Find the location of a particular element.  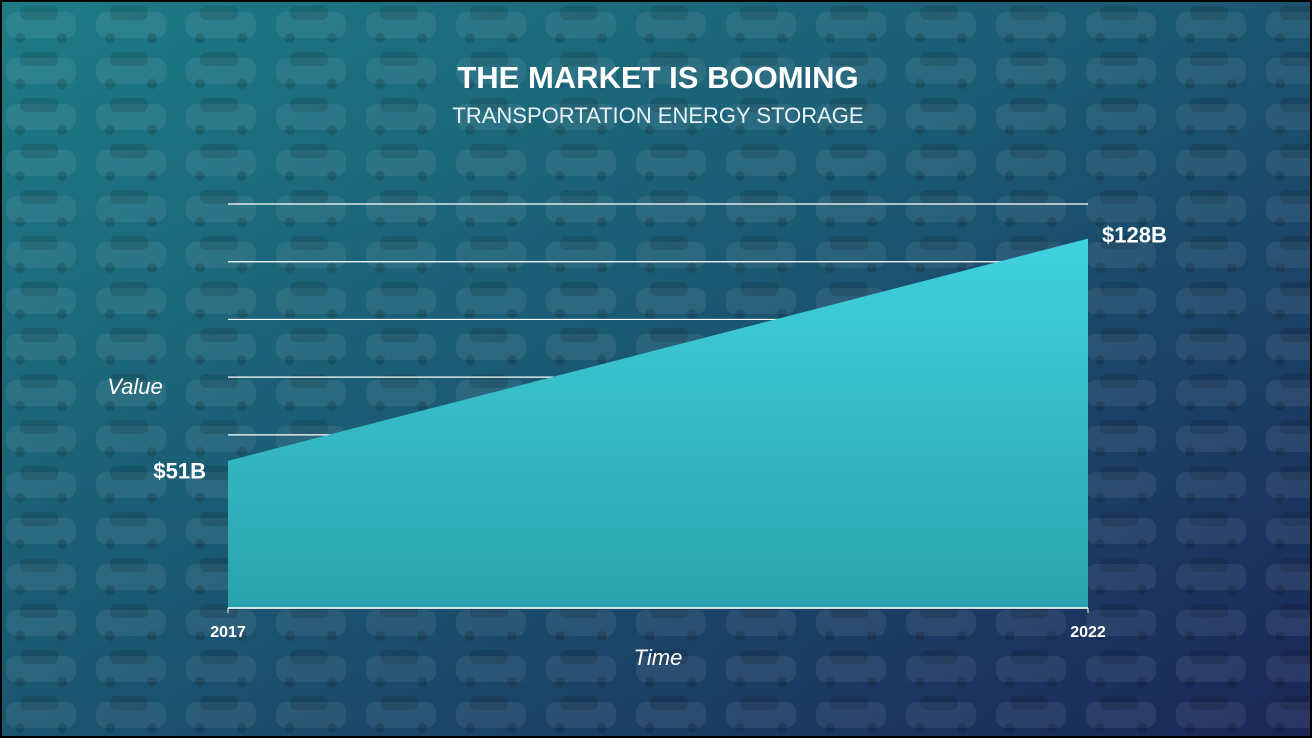

x-tick-label: 2017 is located at coordinates (228, 632).